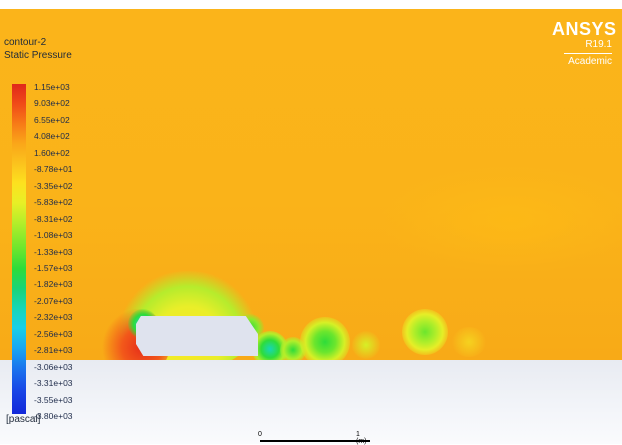 The image size is (622, 445). I want to click on legend-colorbar, so click(19, 249).